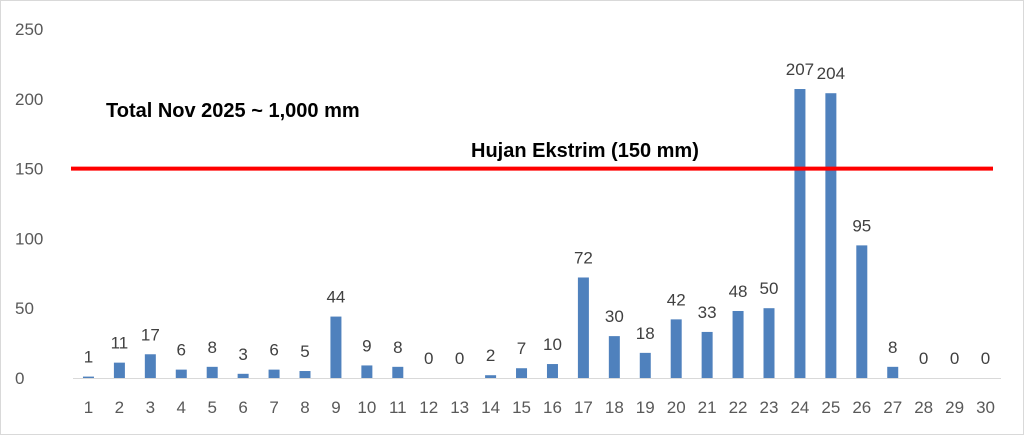 This screenshot has width=1024, height=436. I want to click on x-tick-label: 7, so click(273, 407).